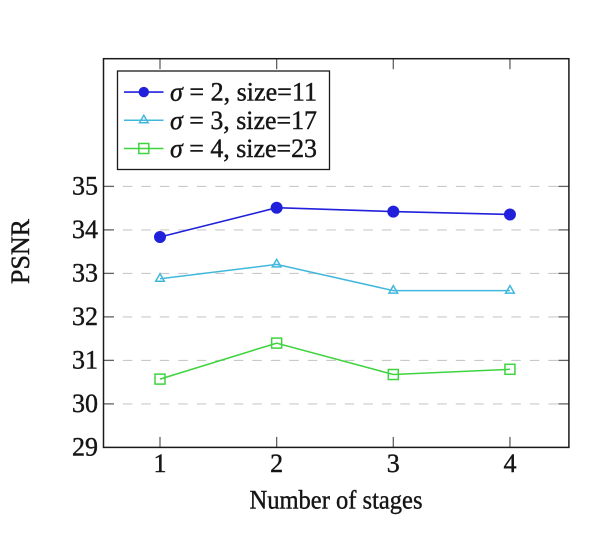  What do you see at coordinates (85, 446) in the screenshot?
I see `svg-text: 29` at bounding box center [85, 446].